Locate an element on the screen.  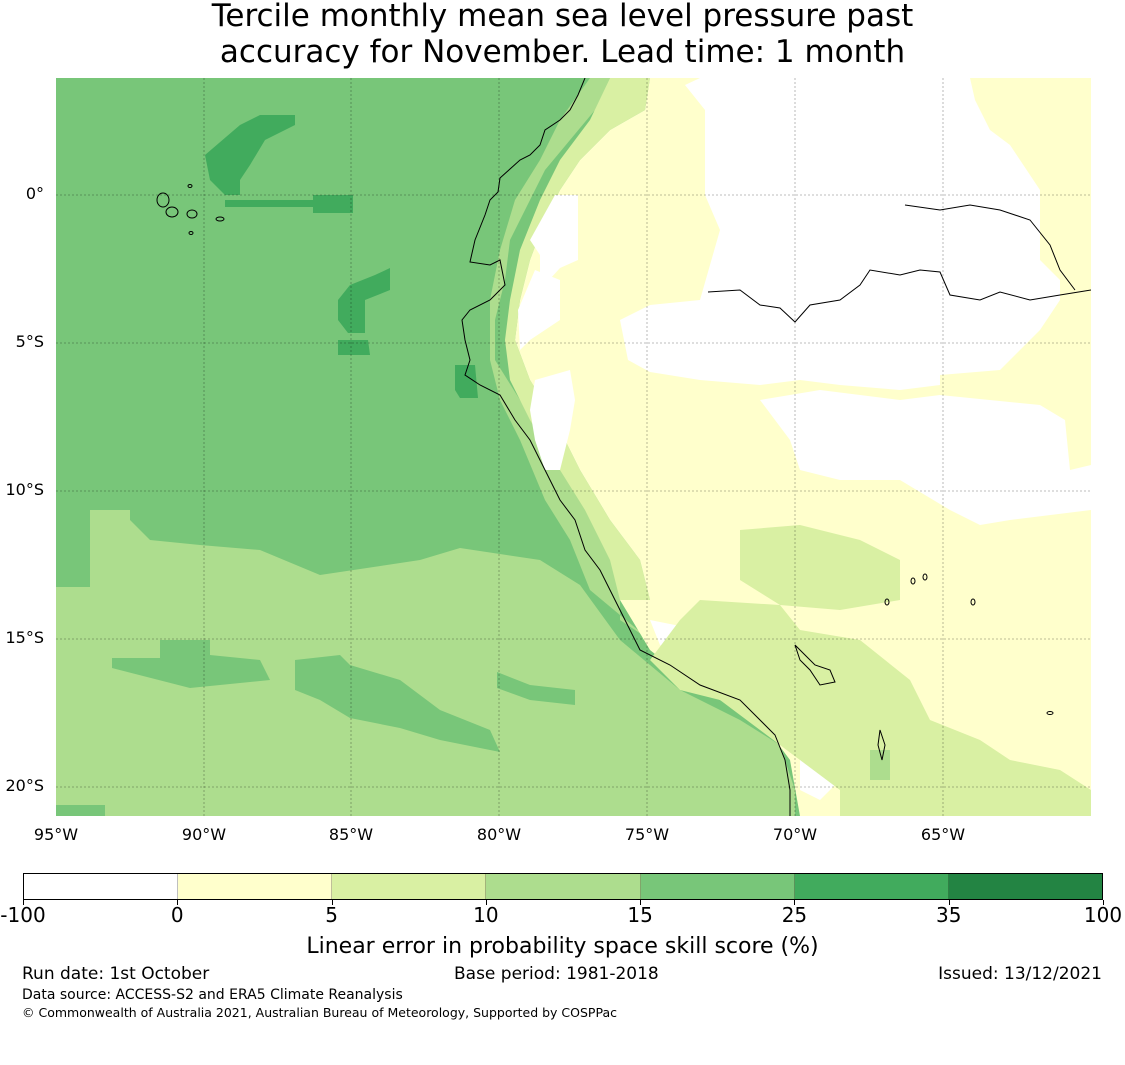
lon-label: 65°W is located at coordinates (943, 834).